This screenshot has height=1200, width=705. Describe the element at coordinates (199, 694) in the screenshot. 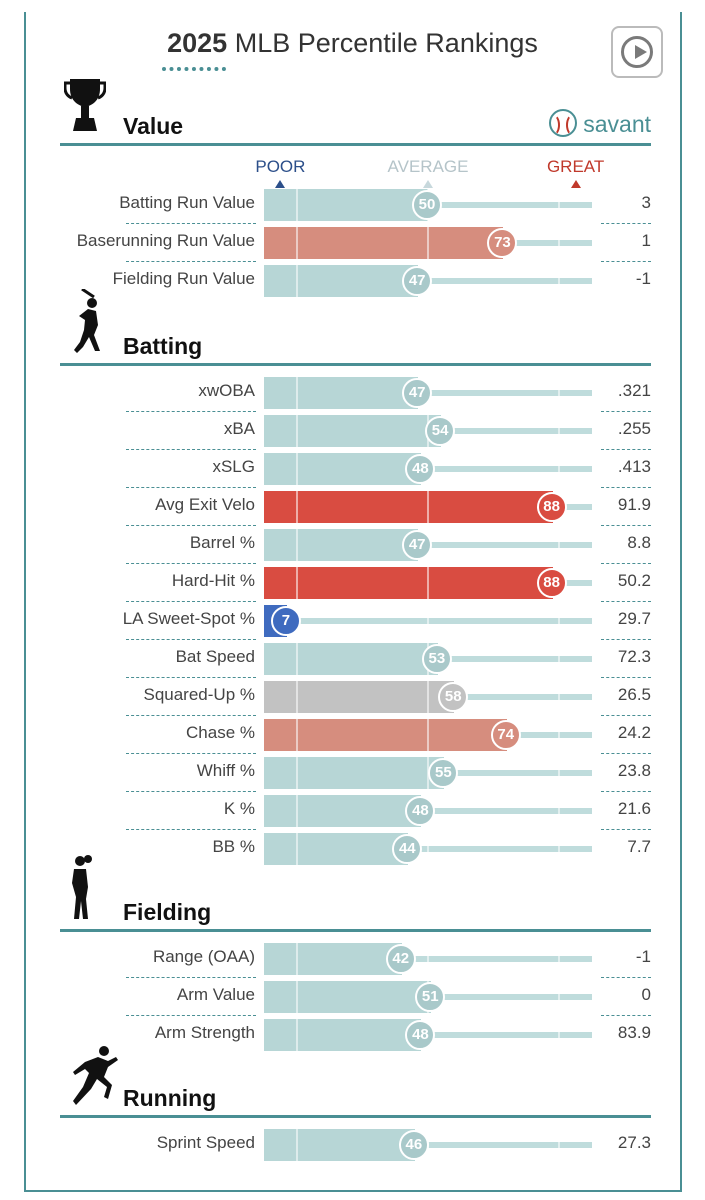

I see `metric-label: Squared-Up %` at that location.